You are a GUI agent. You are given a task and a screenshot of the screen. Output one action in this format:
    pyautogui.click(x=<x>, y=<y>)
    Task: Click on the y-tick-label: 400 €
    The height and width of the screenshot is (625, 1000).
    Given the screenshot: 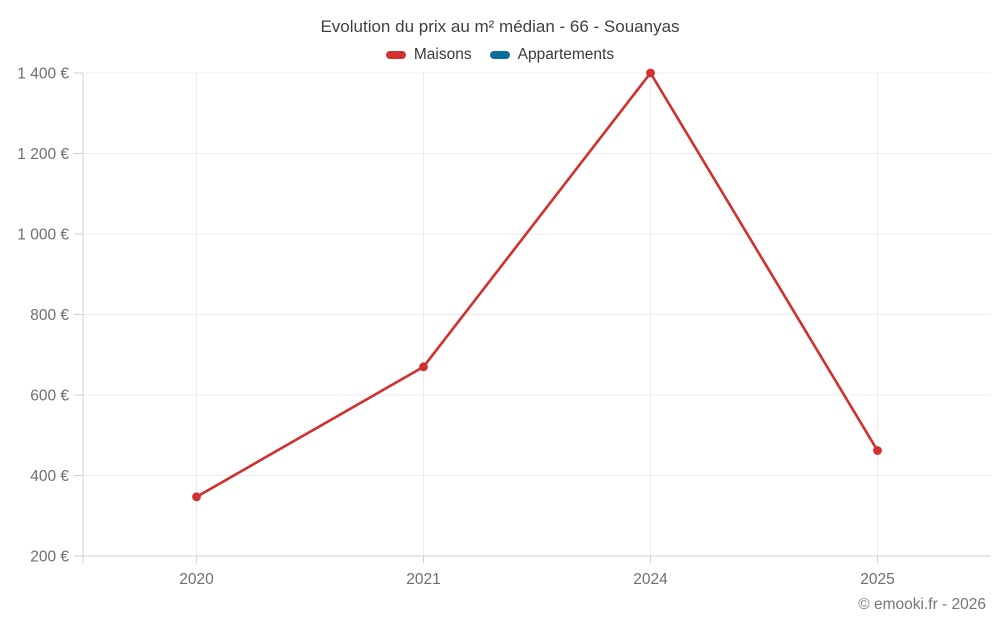 What is the action you would take?
    pyautogui.click(x=49, y=476)
    